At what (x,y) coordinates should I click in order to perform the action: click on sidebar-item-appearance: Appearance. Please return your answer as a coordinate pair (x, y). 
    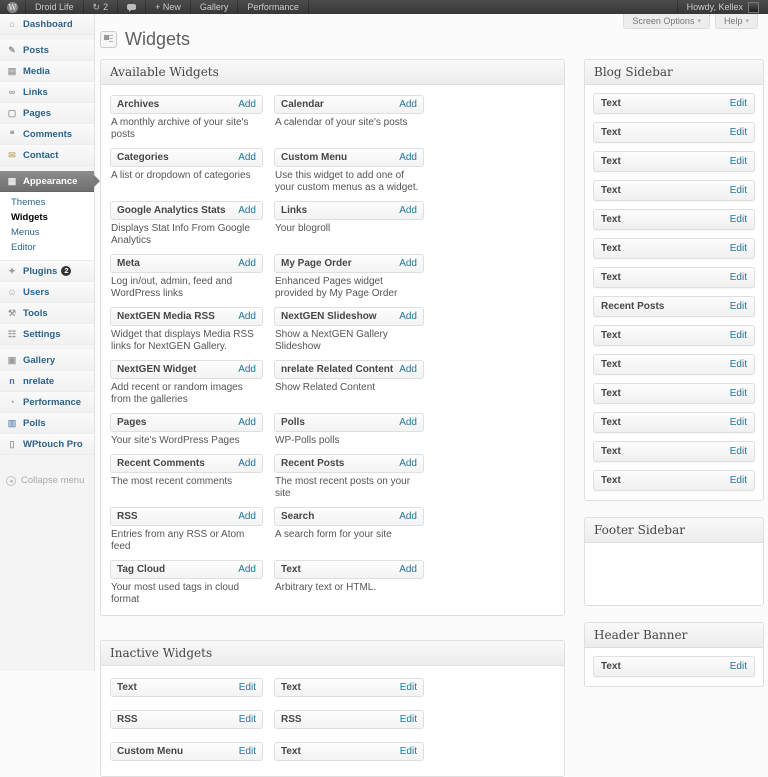
    Looking at the image, I should click on (50, 181).